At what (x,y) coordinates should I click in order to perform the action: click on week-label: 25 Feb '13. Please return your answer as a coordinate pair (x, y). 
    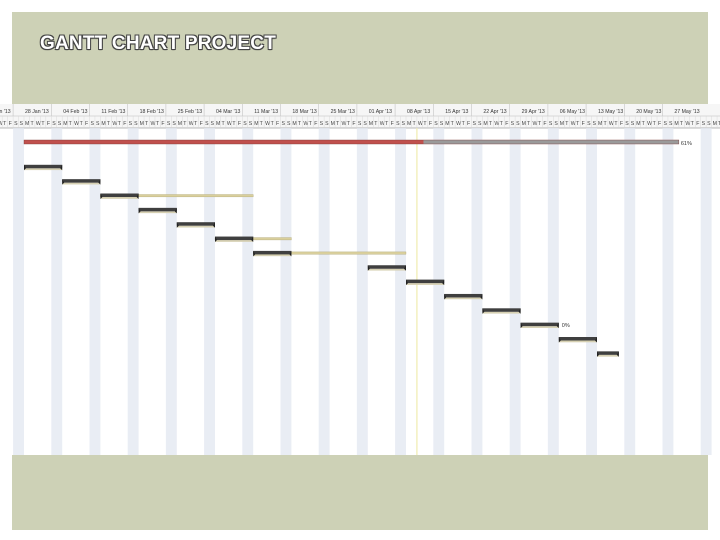
    Looking at the image, I should click on (190, 112).